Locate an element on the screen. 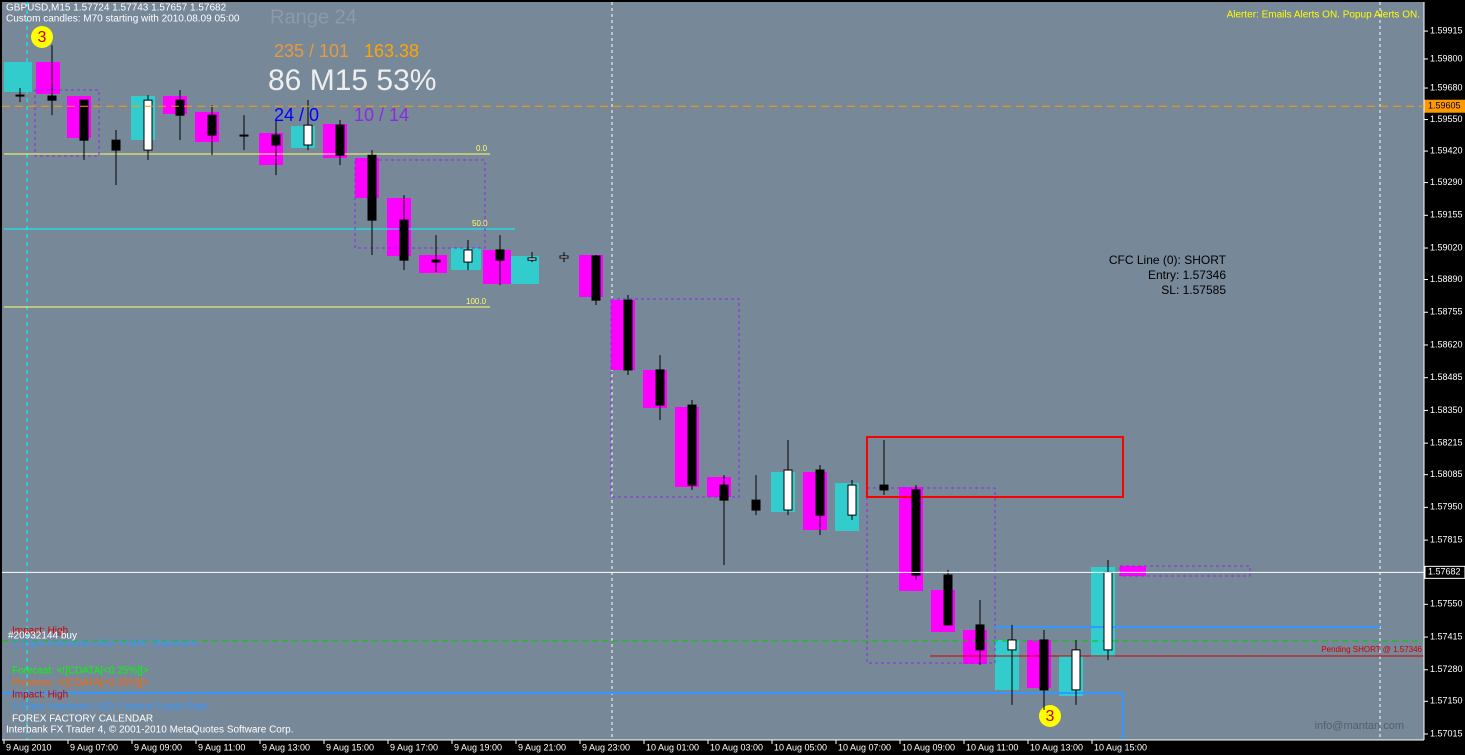 This screenshot has width=1465, height=755. calendar-event: 2:15pm Interbank USD: Federal Funds Rate is located at coordinates (110, 707).